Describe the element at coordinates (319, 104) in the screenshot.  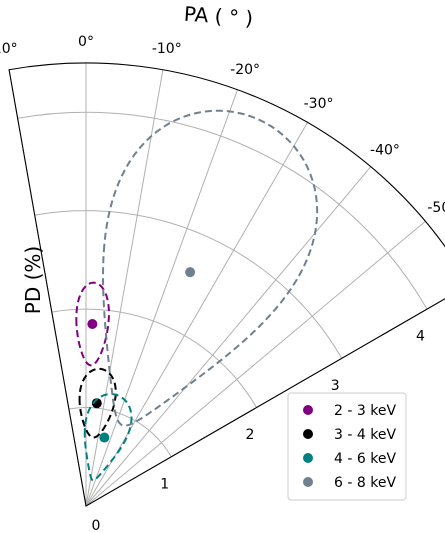
I see `theta-tick-label: -30°` at that location.